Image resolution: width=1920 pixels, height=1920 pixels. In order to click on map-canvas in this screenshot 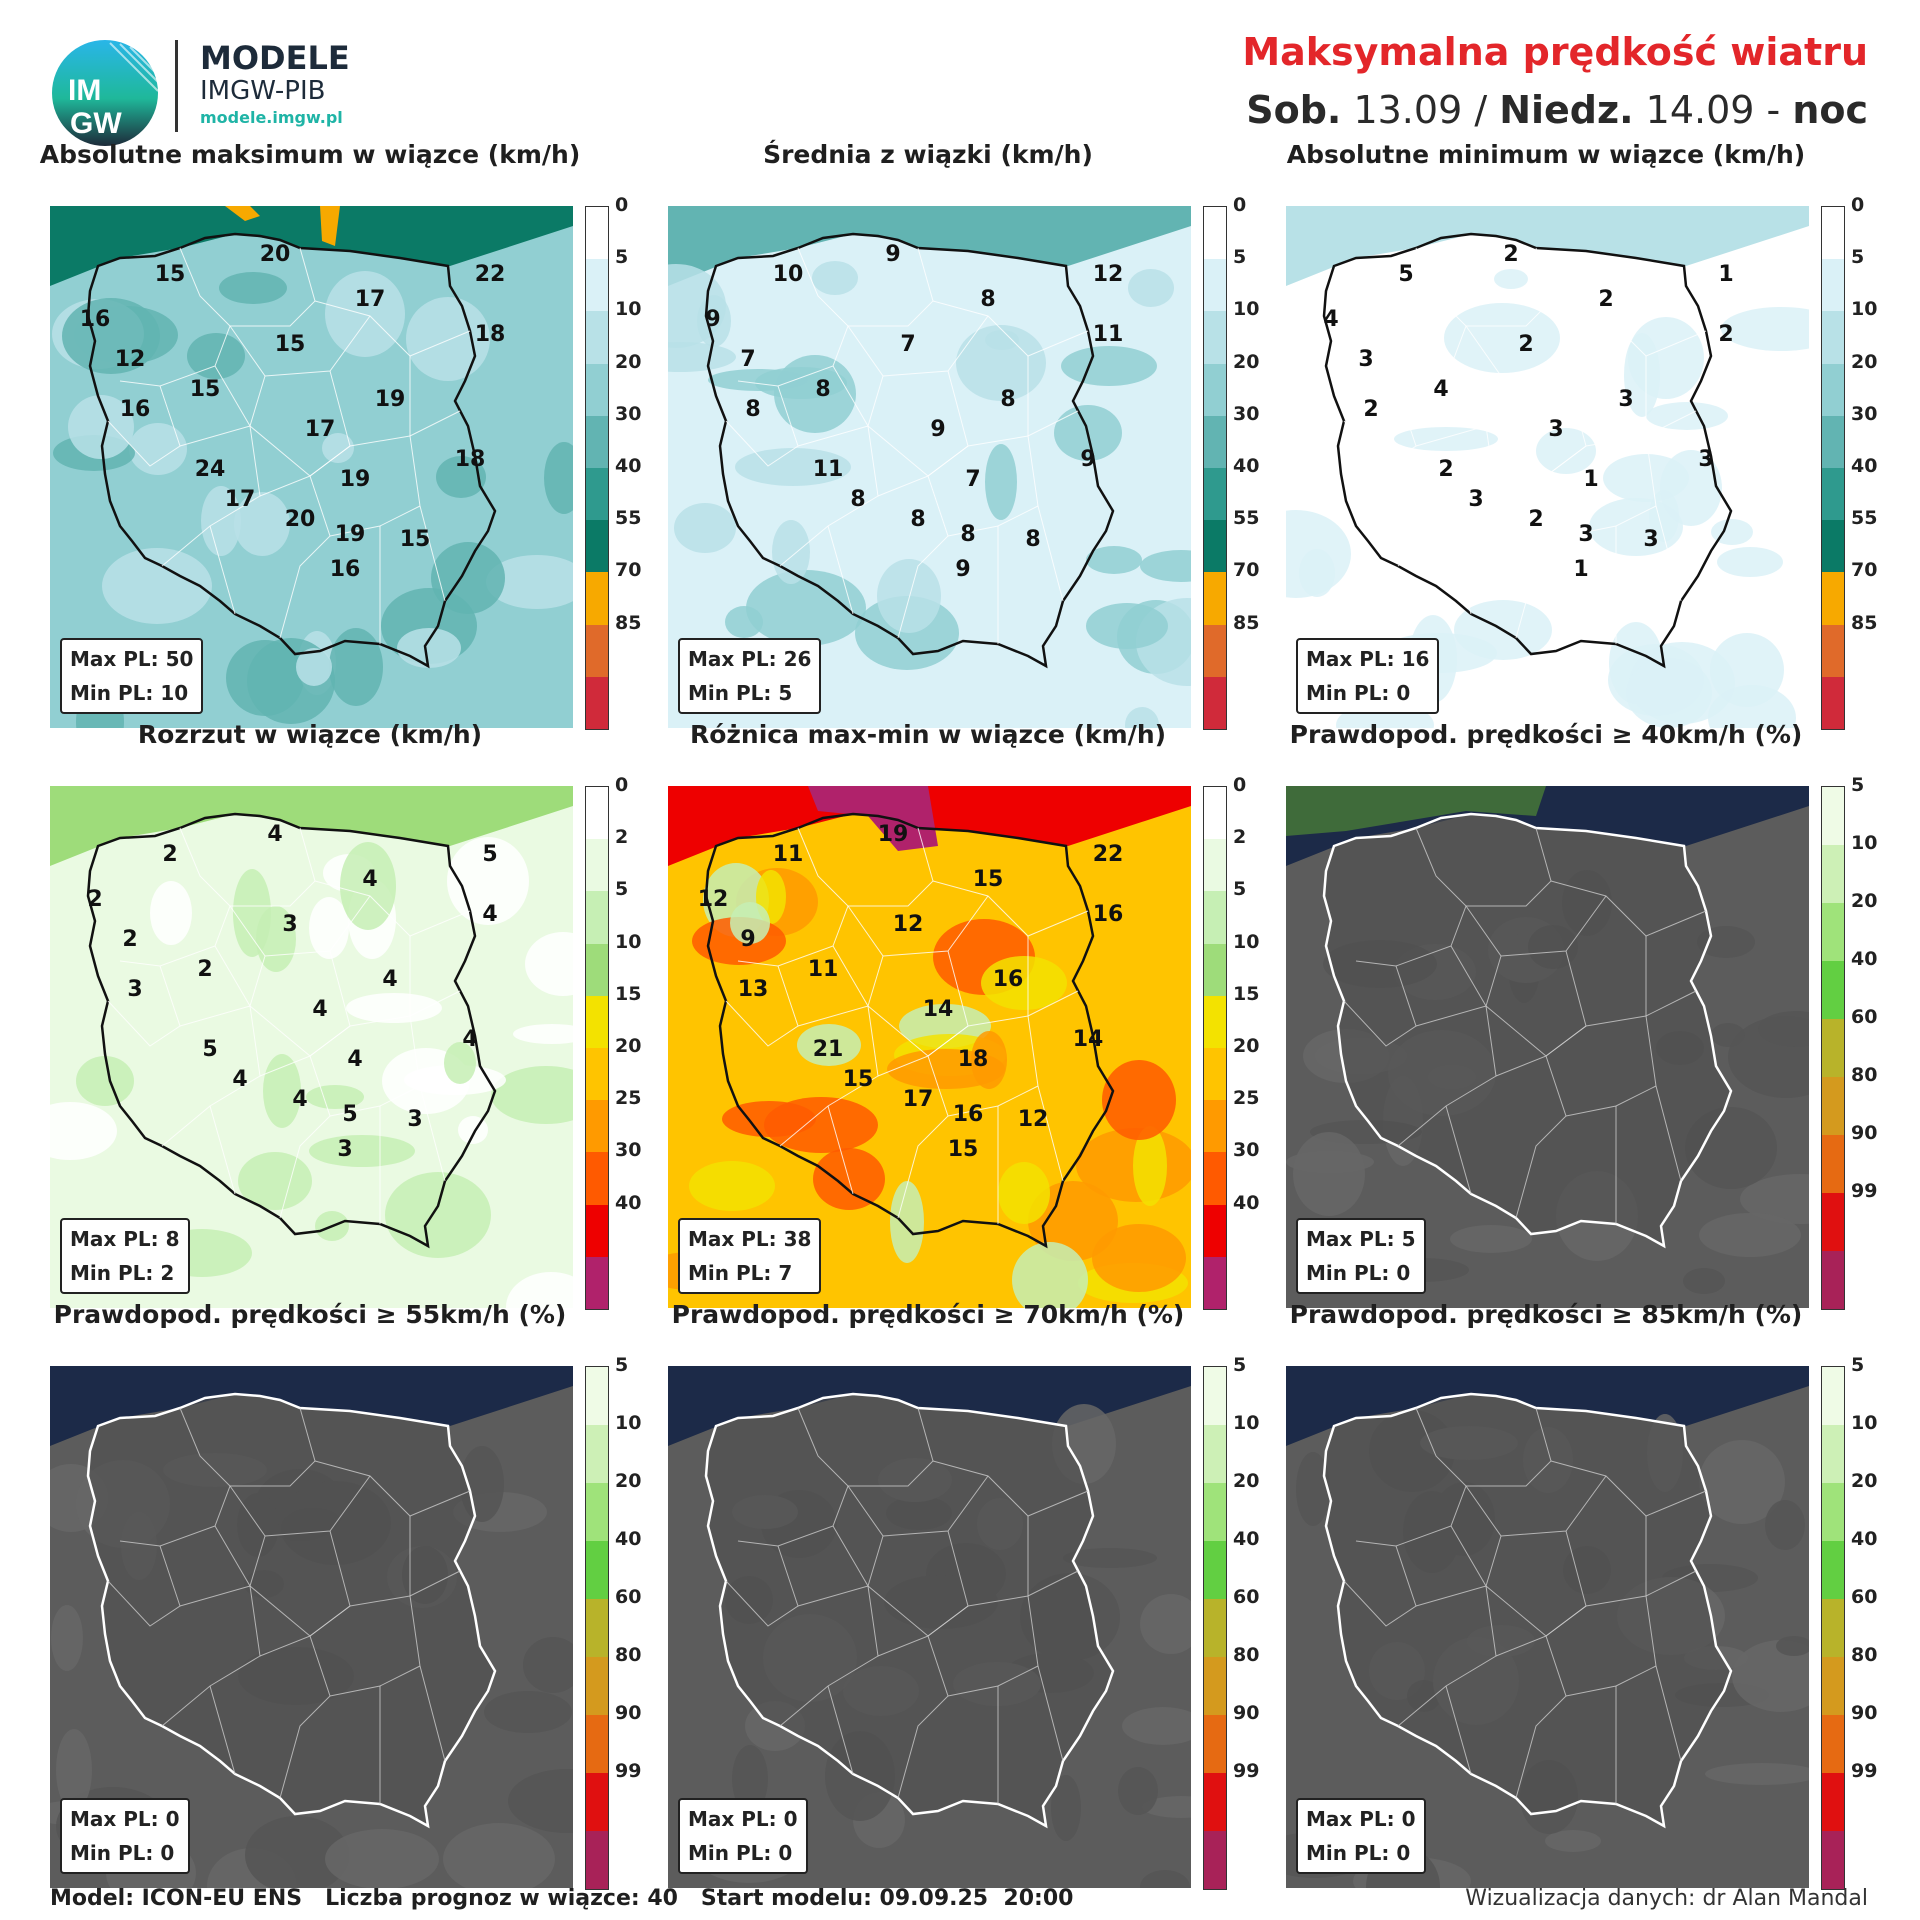, I will do `click(311, 1627)`.